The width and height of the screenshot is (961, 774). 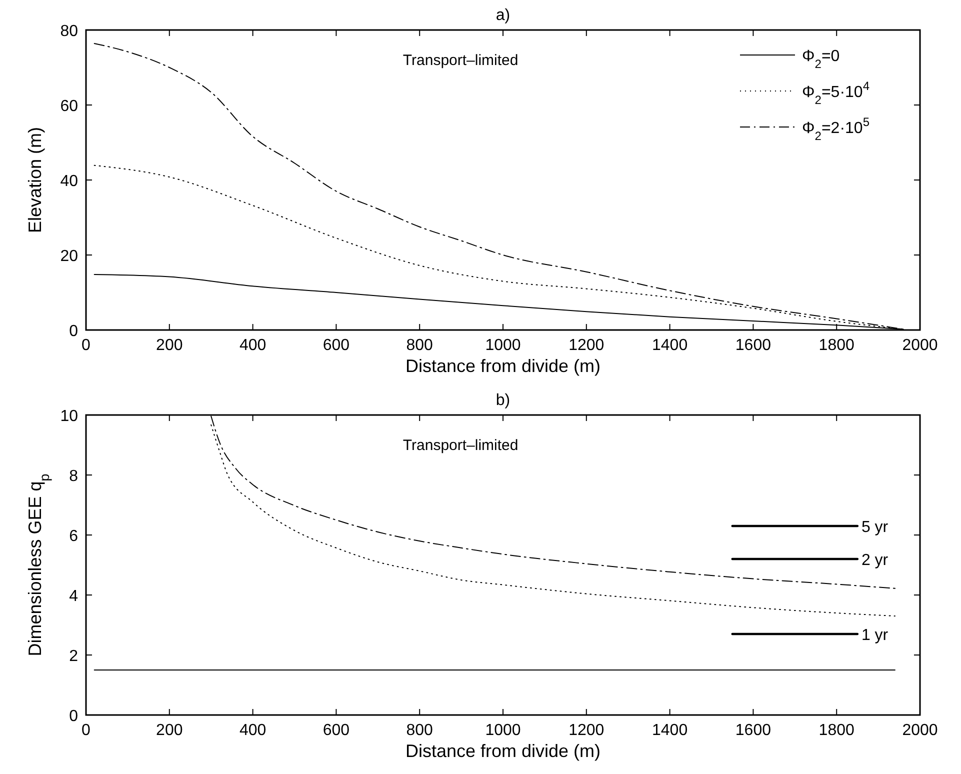 What do you see at coordinates (69, 416) in the screenshot?
I see `y-tick-label: 10` at bounding box center [69, 416].